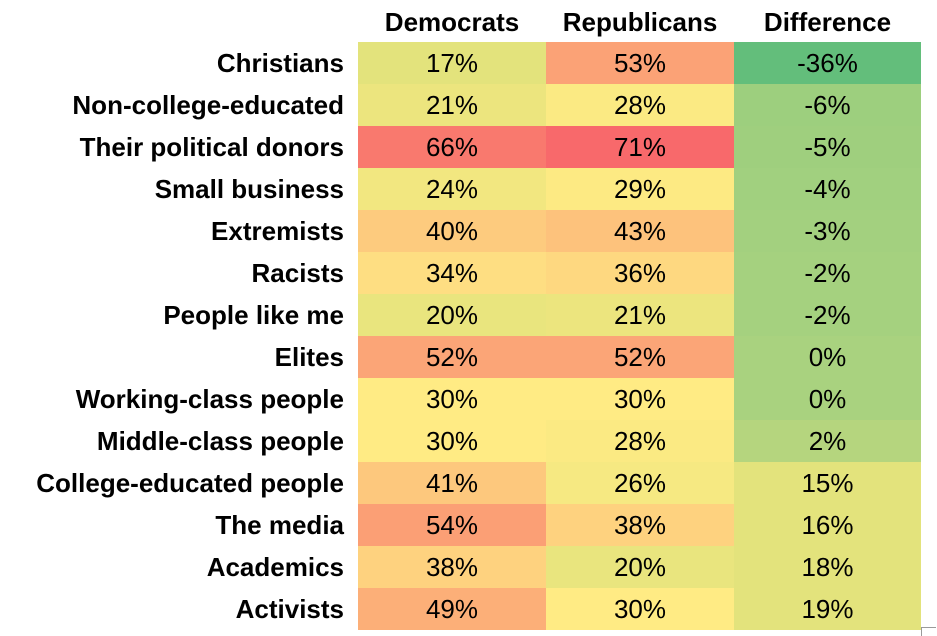 This screenshot has height=636, width=937. I want to click on cell-value-democrats: 34%, so click(452, 273).